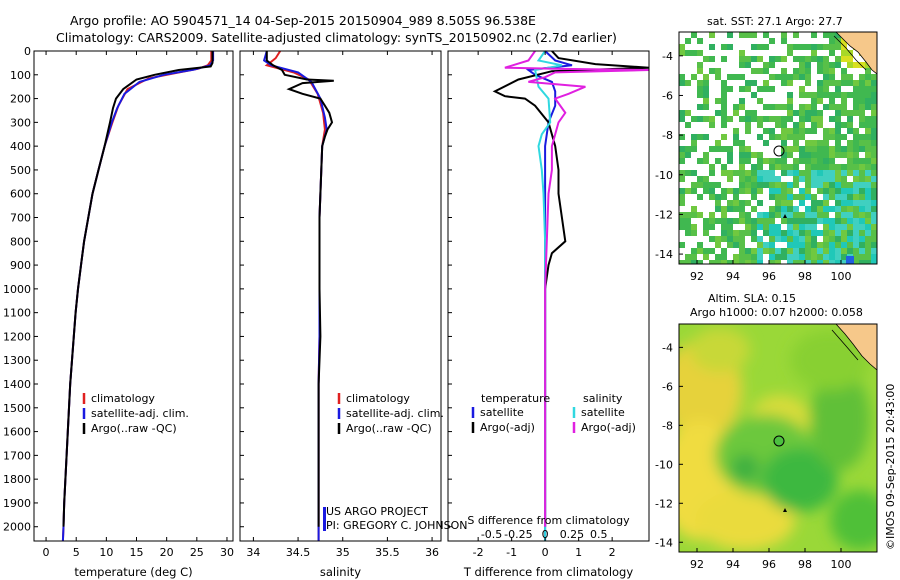  What do you see at coordinates (340, 572) in the screenshot?
I see `salinity-xlabel: salinity` at bounding box center [340, 572].